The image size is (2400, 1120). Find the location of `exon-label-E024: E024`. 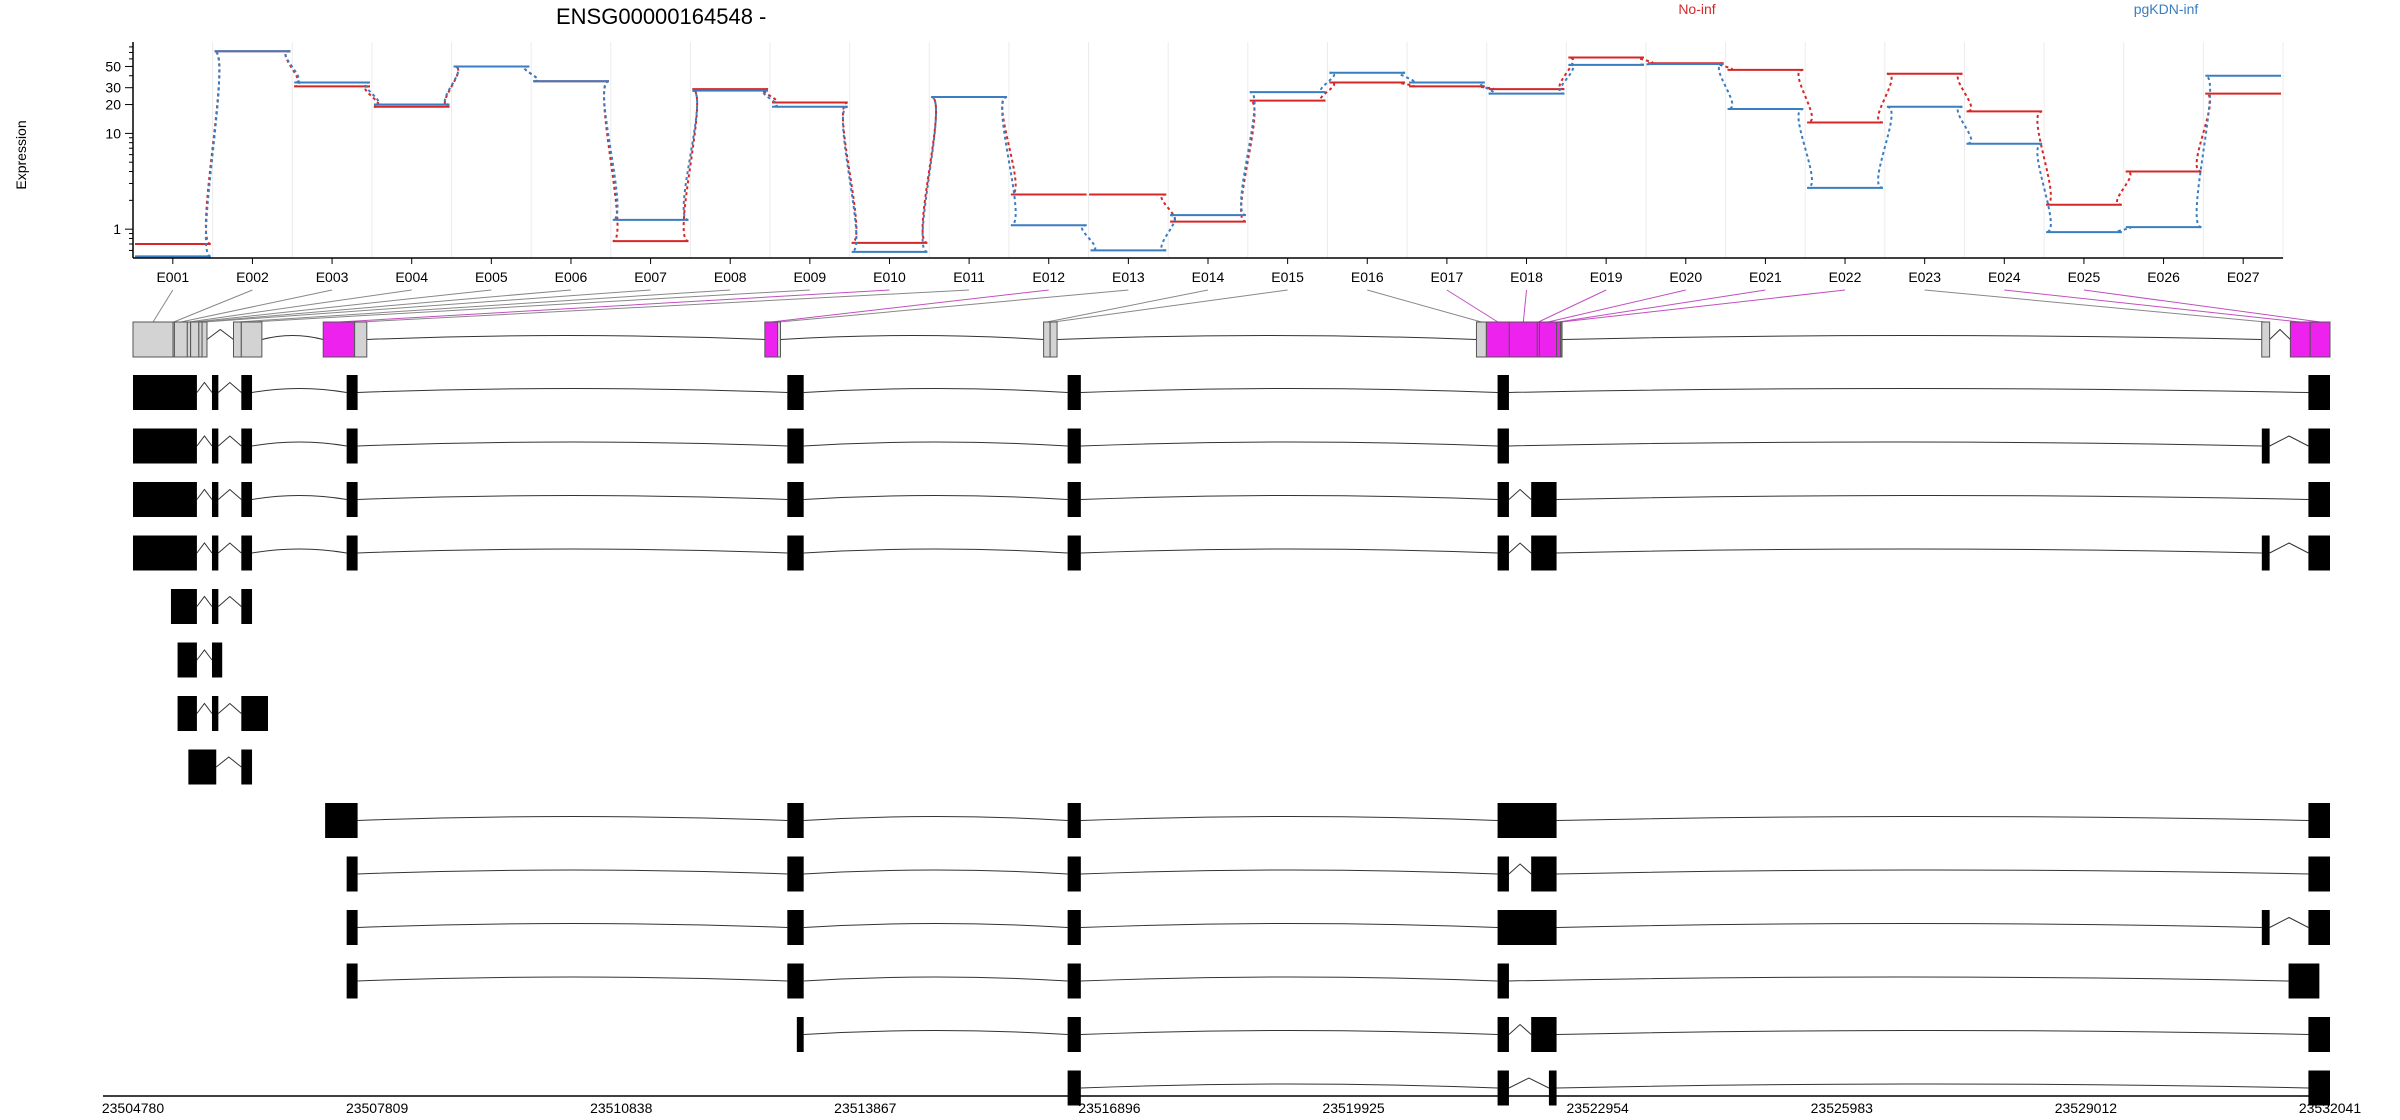

exon-label-E024: E024 is located at coordinates (2004, 277).